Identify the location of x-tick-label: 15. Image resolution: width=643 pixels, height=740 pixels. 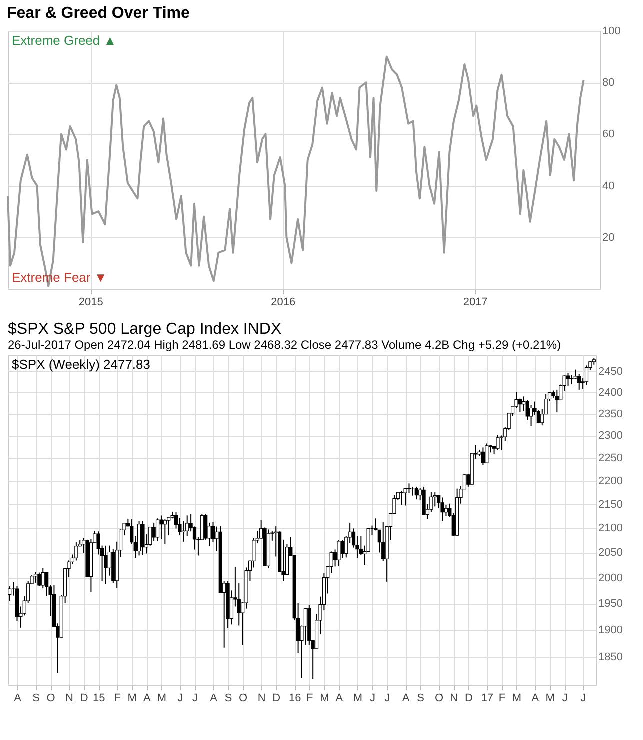
(99, 698).